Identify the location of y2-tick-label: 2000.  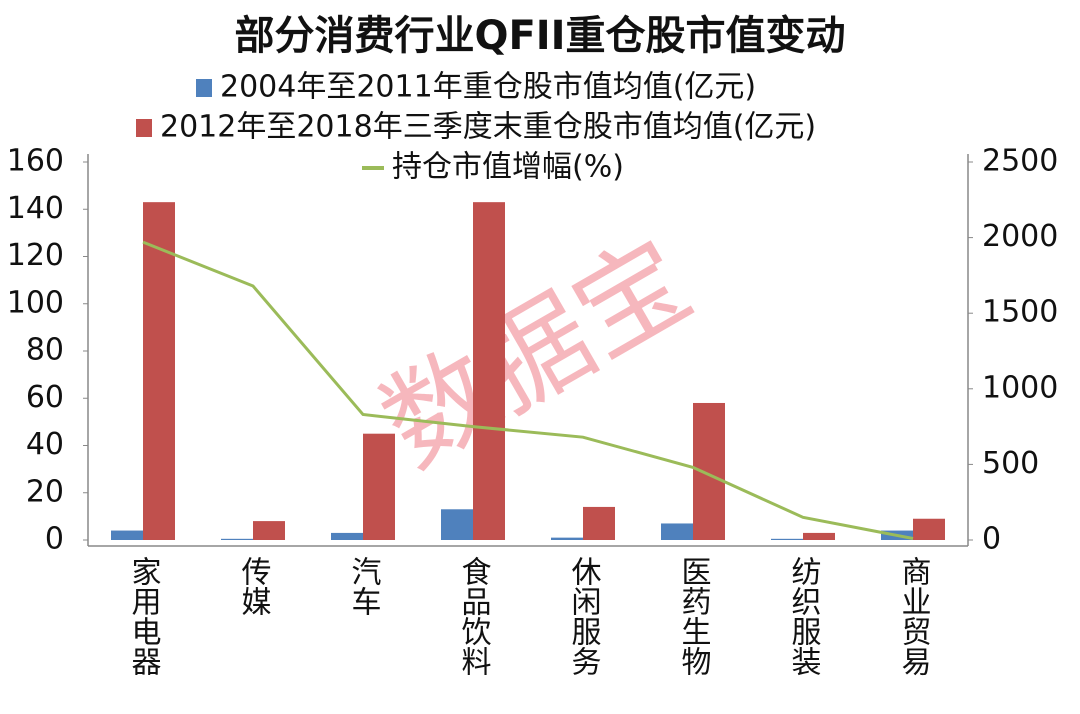
(1020, 236).